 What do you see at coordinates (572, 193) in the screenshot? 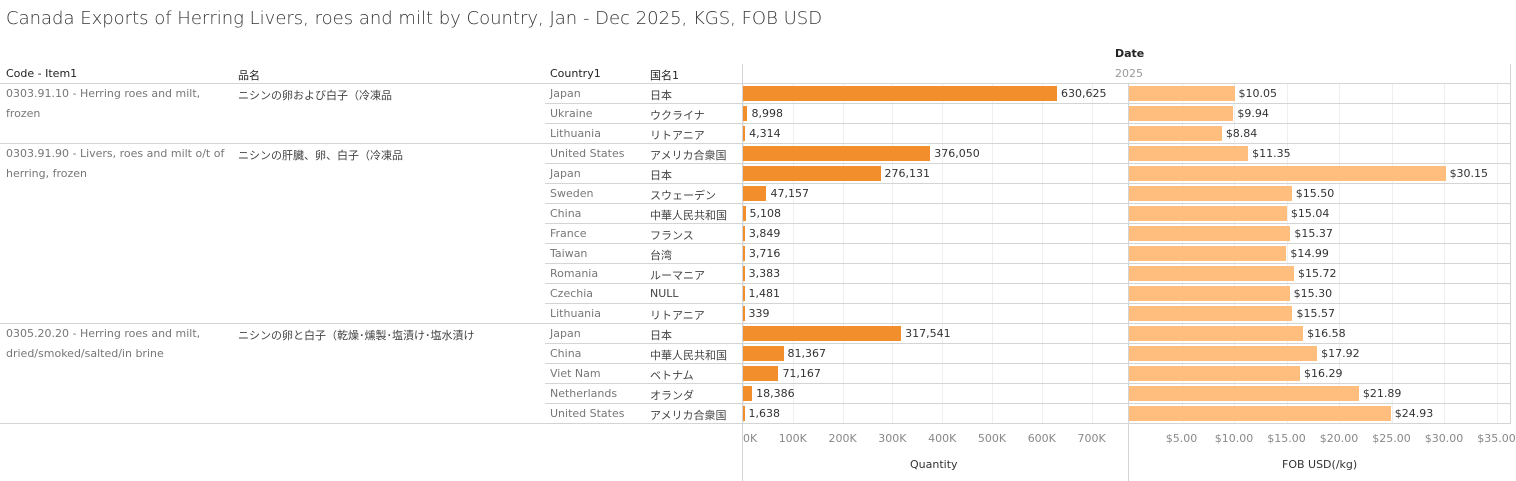
I see `country-label: Sweden` at bounding box center [572, 193].